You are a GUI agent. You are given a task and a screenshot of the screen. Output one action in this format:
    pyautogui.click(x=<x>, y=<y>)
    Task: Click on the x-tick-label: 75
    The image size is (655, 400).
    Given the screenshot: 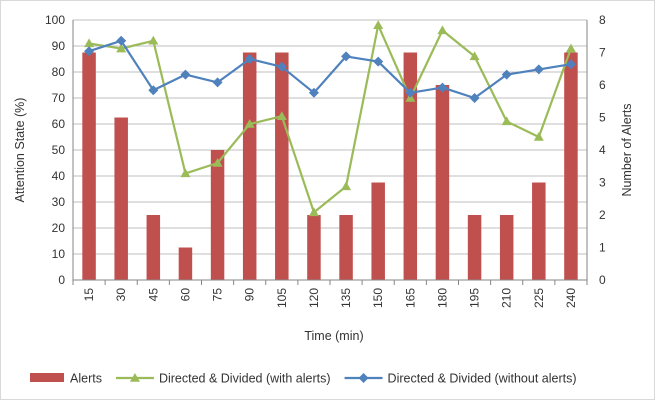 What is the action you would take?
    pyautogui.click(x=218, y=295)
    